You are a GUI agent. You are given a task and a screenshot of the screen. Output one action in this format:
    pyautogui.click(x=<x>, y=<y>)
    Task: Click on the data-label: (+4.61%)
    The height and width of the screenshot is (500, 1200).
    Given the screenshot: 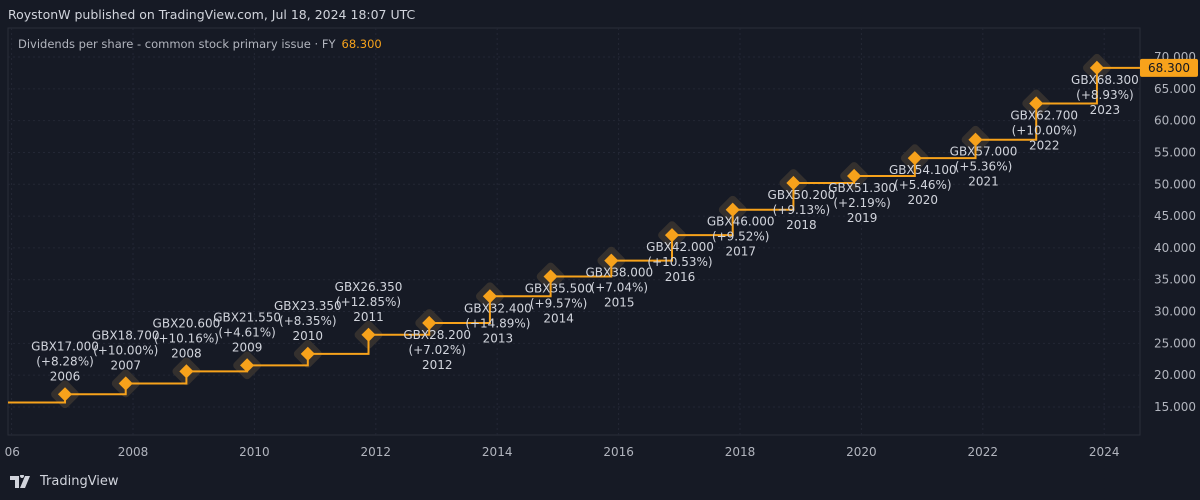 What is the action you would take?
    pyautogui.click(x=247, y=332)
    